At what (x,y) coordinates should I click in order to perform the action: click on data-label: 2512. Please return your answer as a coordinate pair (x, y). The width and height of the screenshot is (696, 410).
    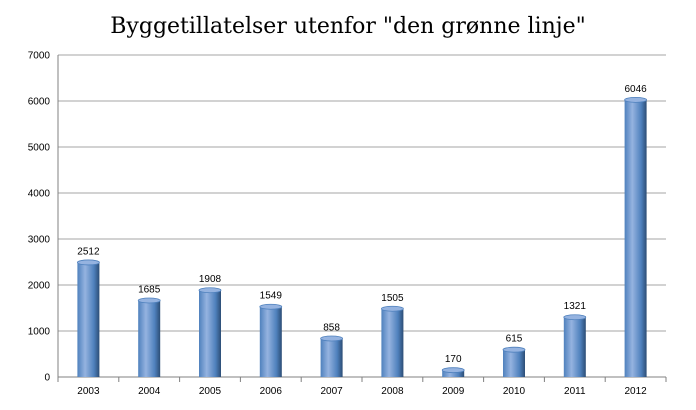
    Looking at the image, I should click on (88, 251).